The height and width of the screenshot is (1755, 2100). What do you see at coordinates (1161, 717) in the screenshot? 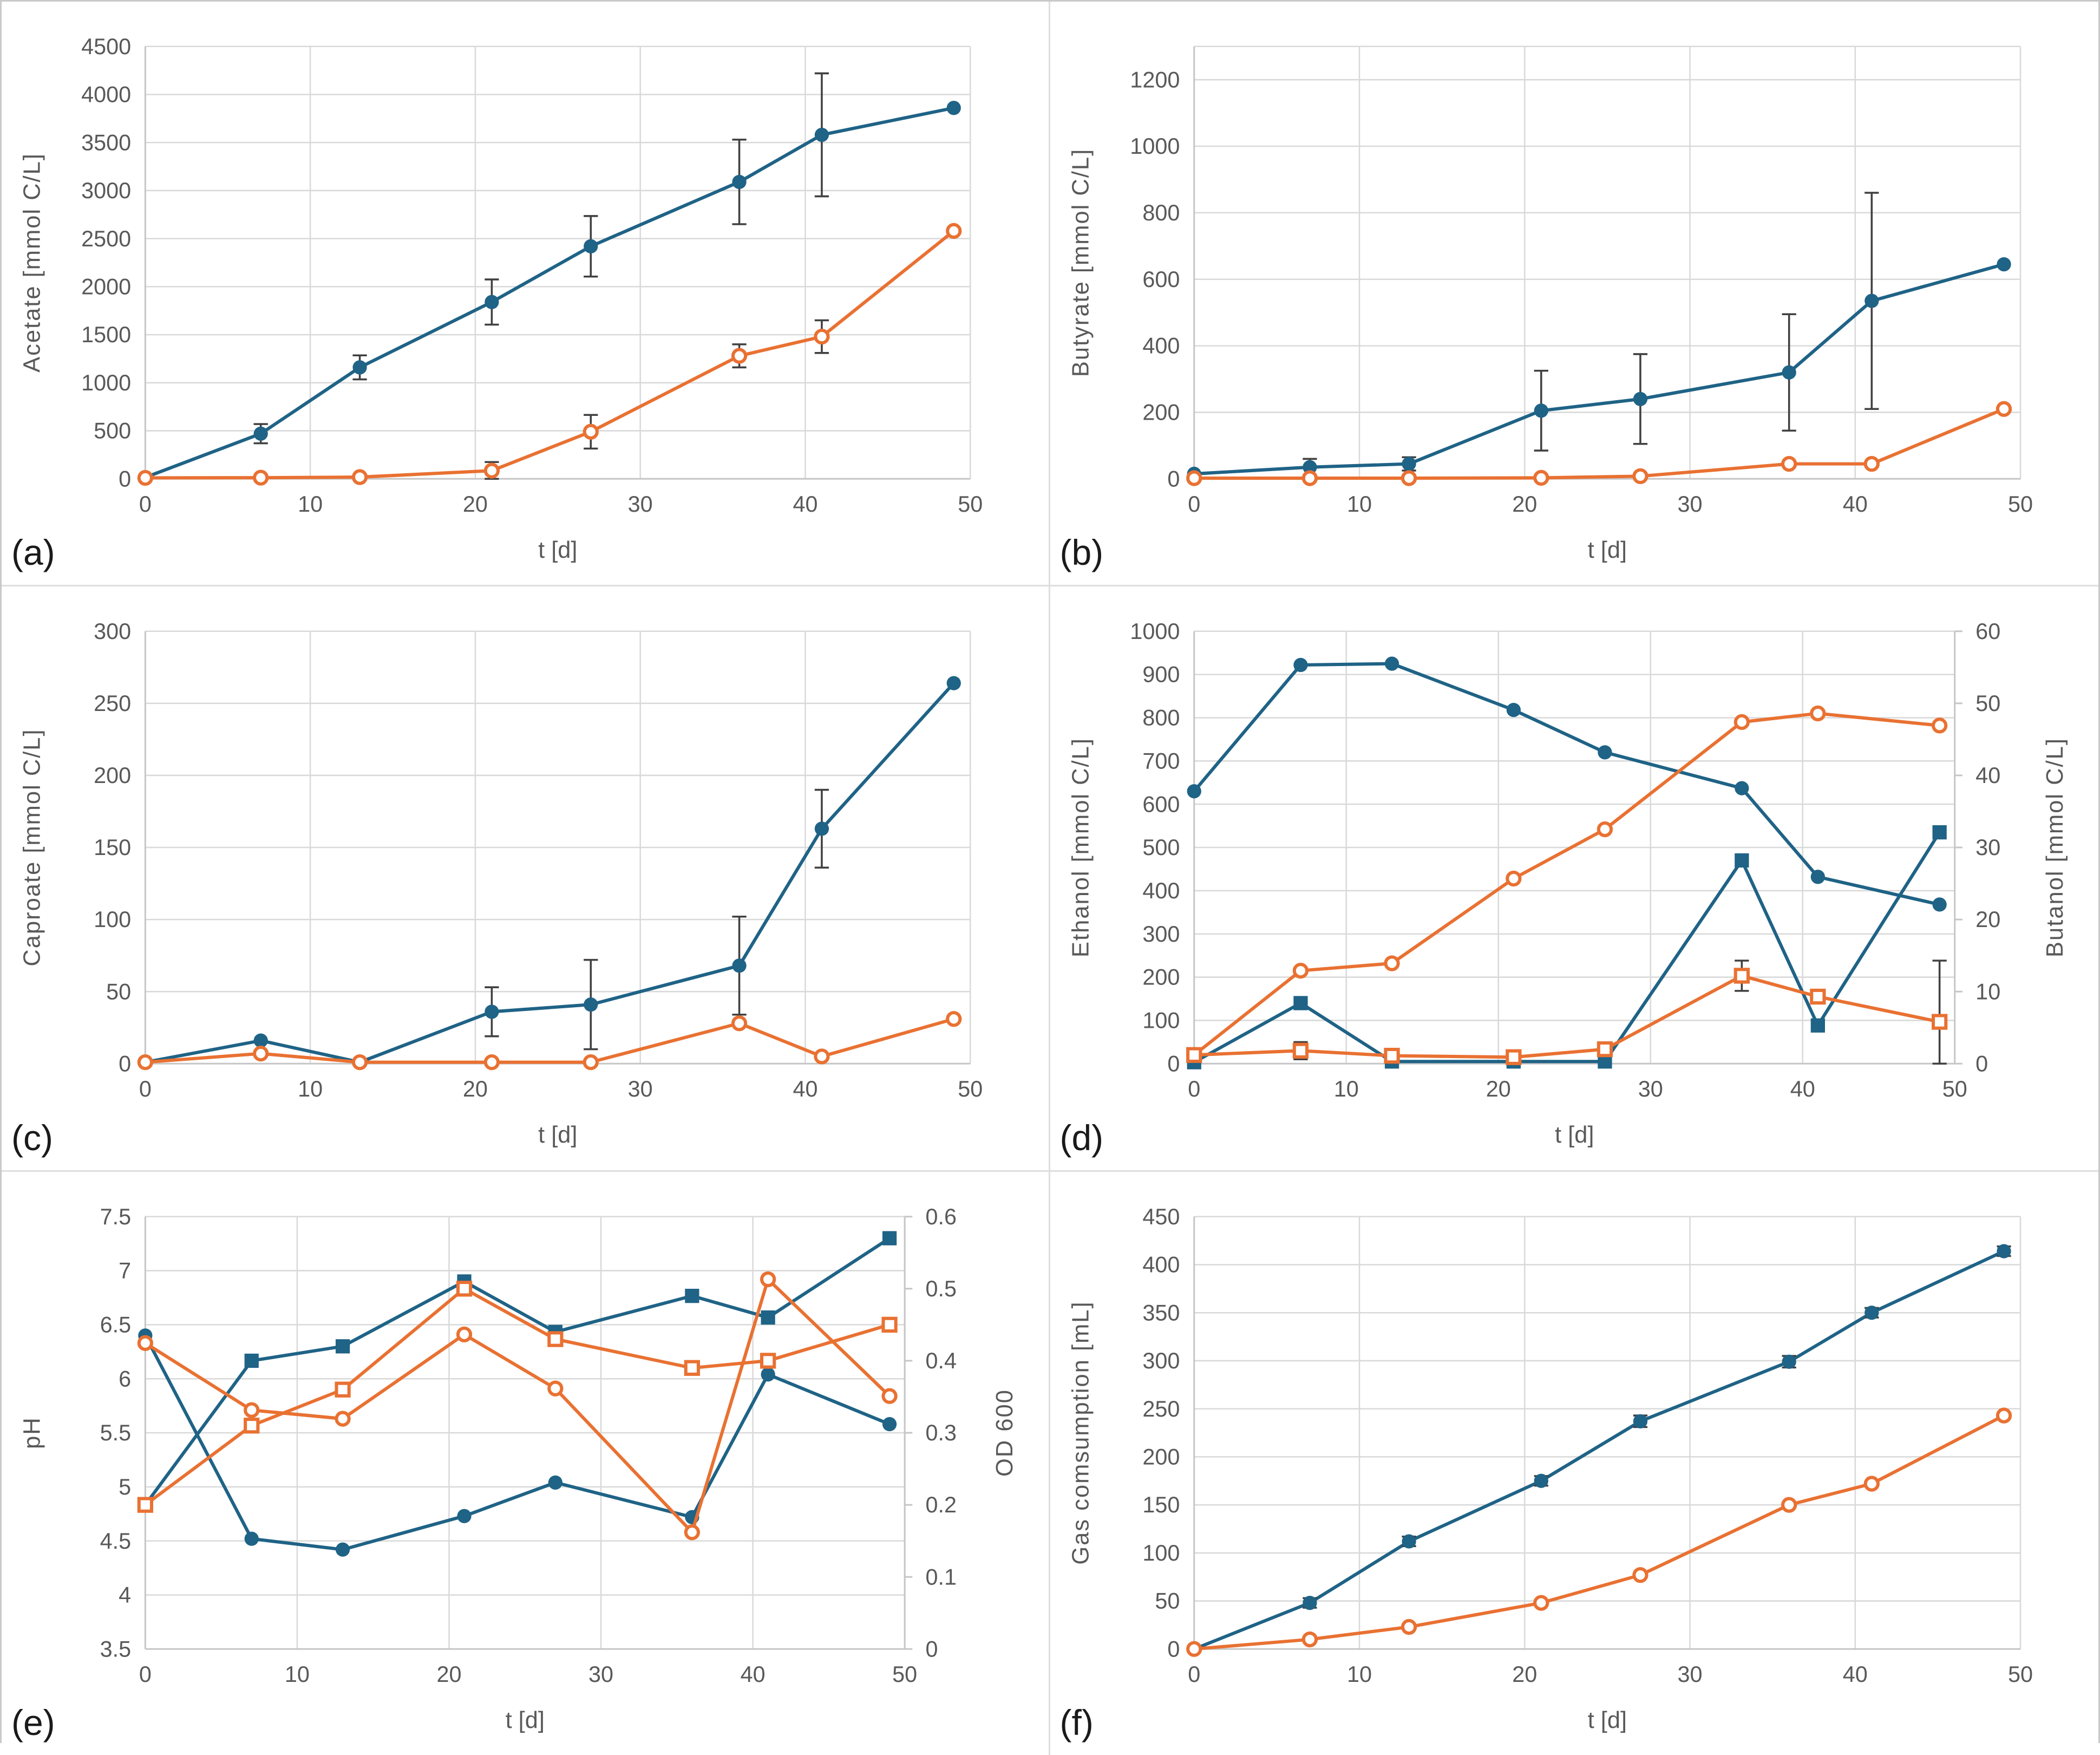
I see `y-left-tick-label: 800` at bounding box center [1161, 717].